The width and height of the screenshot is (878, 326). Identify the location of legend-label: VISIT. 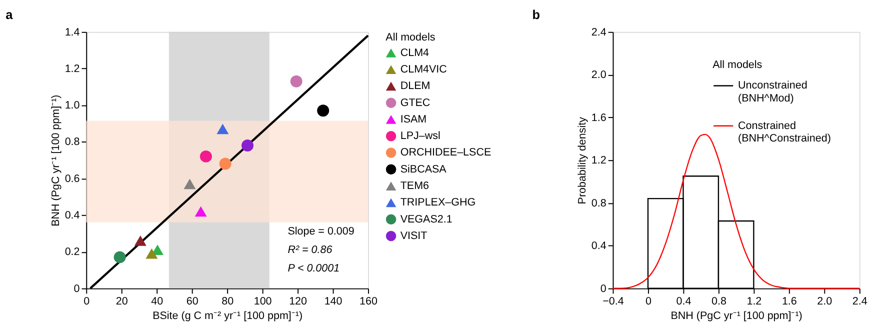
(414, 236).